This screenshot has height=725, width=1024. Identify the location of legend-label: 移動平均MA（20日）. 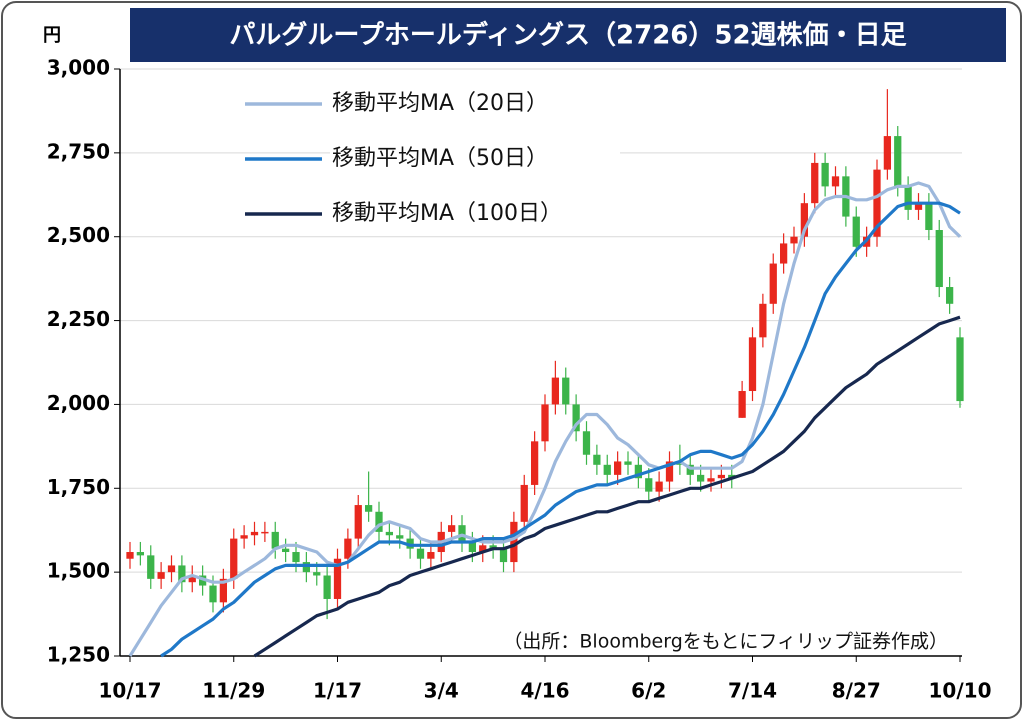
(440, 103).